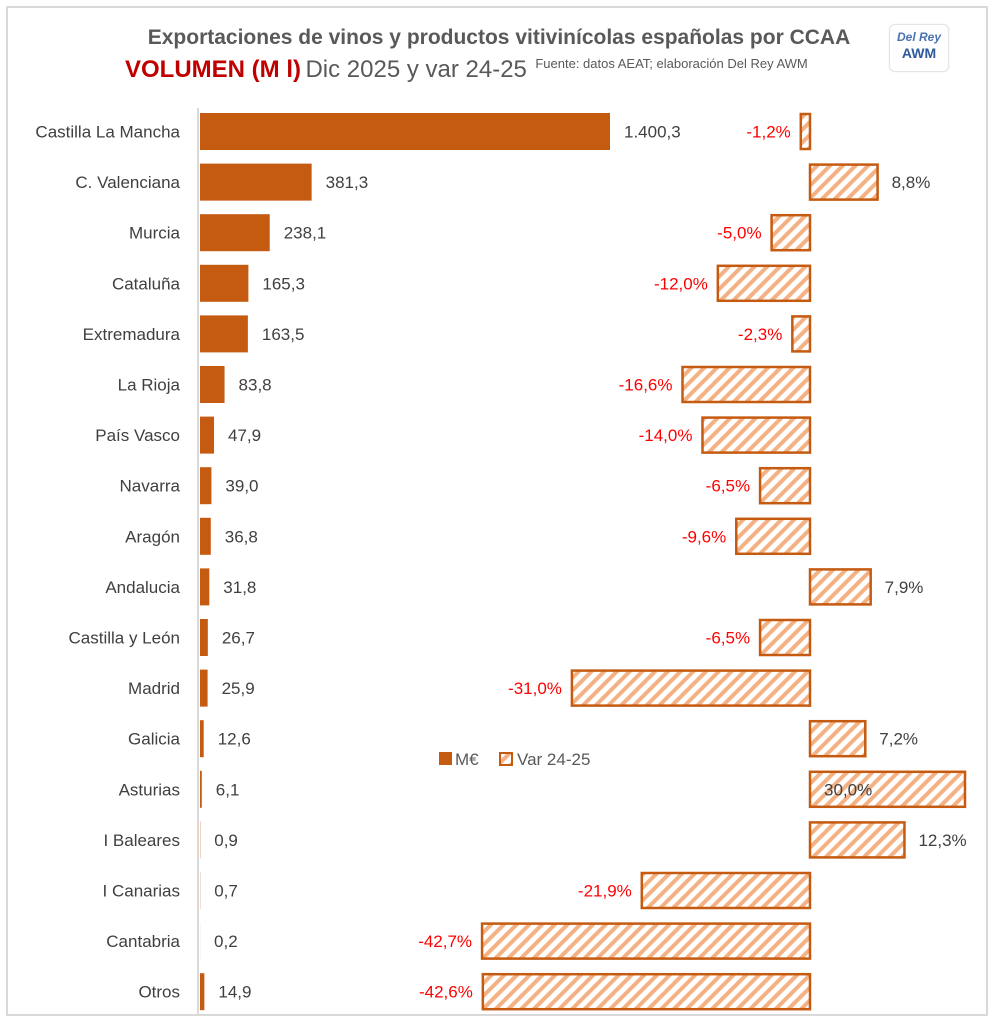  I want to click on volume-label: 1.400,3, so click(652, 132).